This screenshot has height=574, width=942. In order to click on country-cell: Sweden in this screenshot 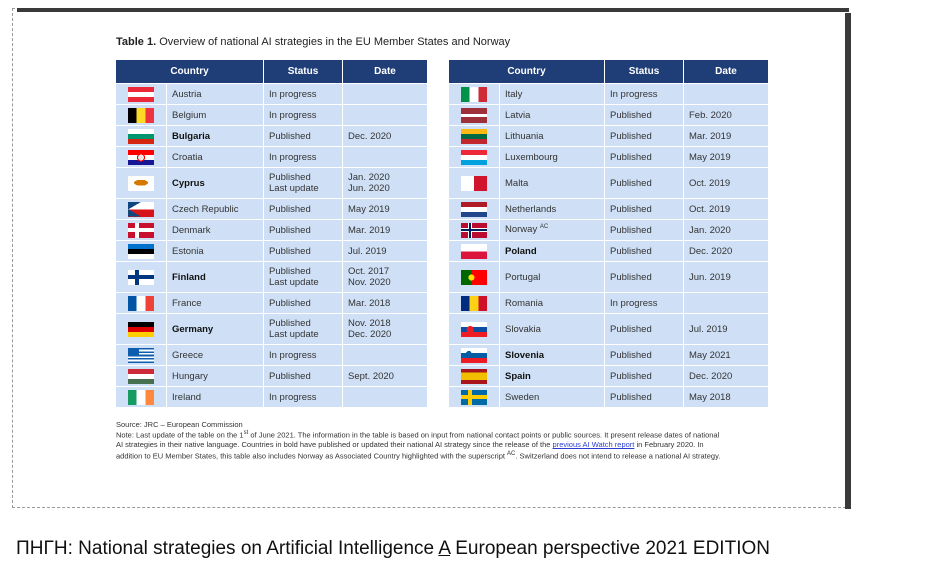, I will do `click(552, 397)`.